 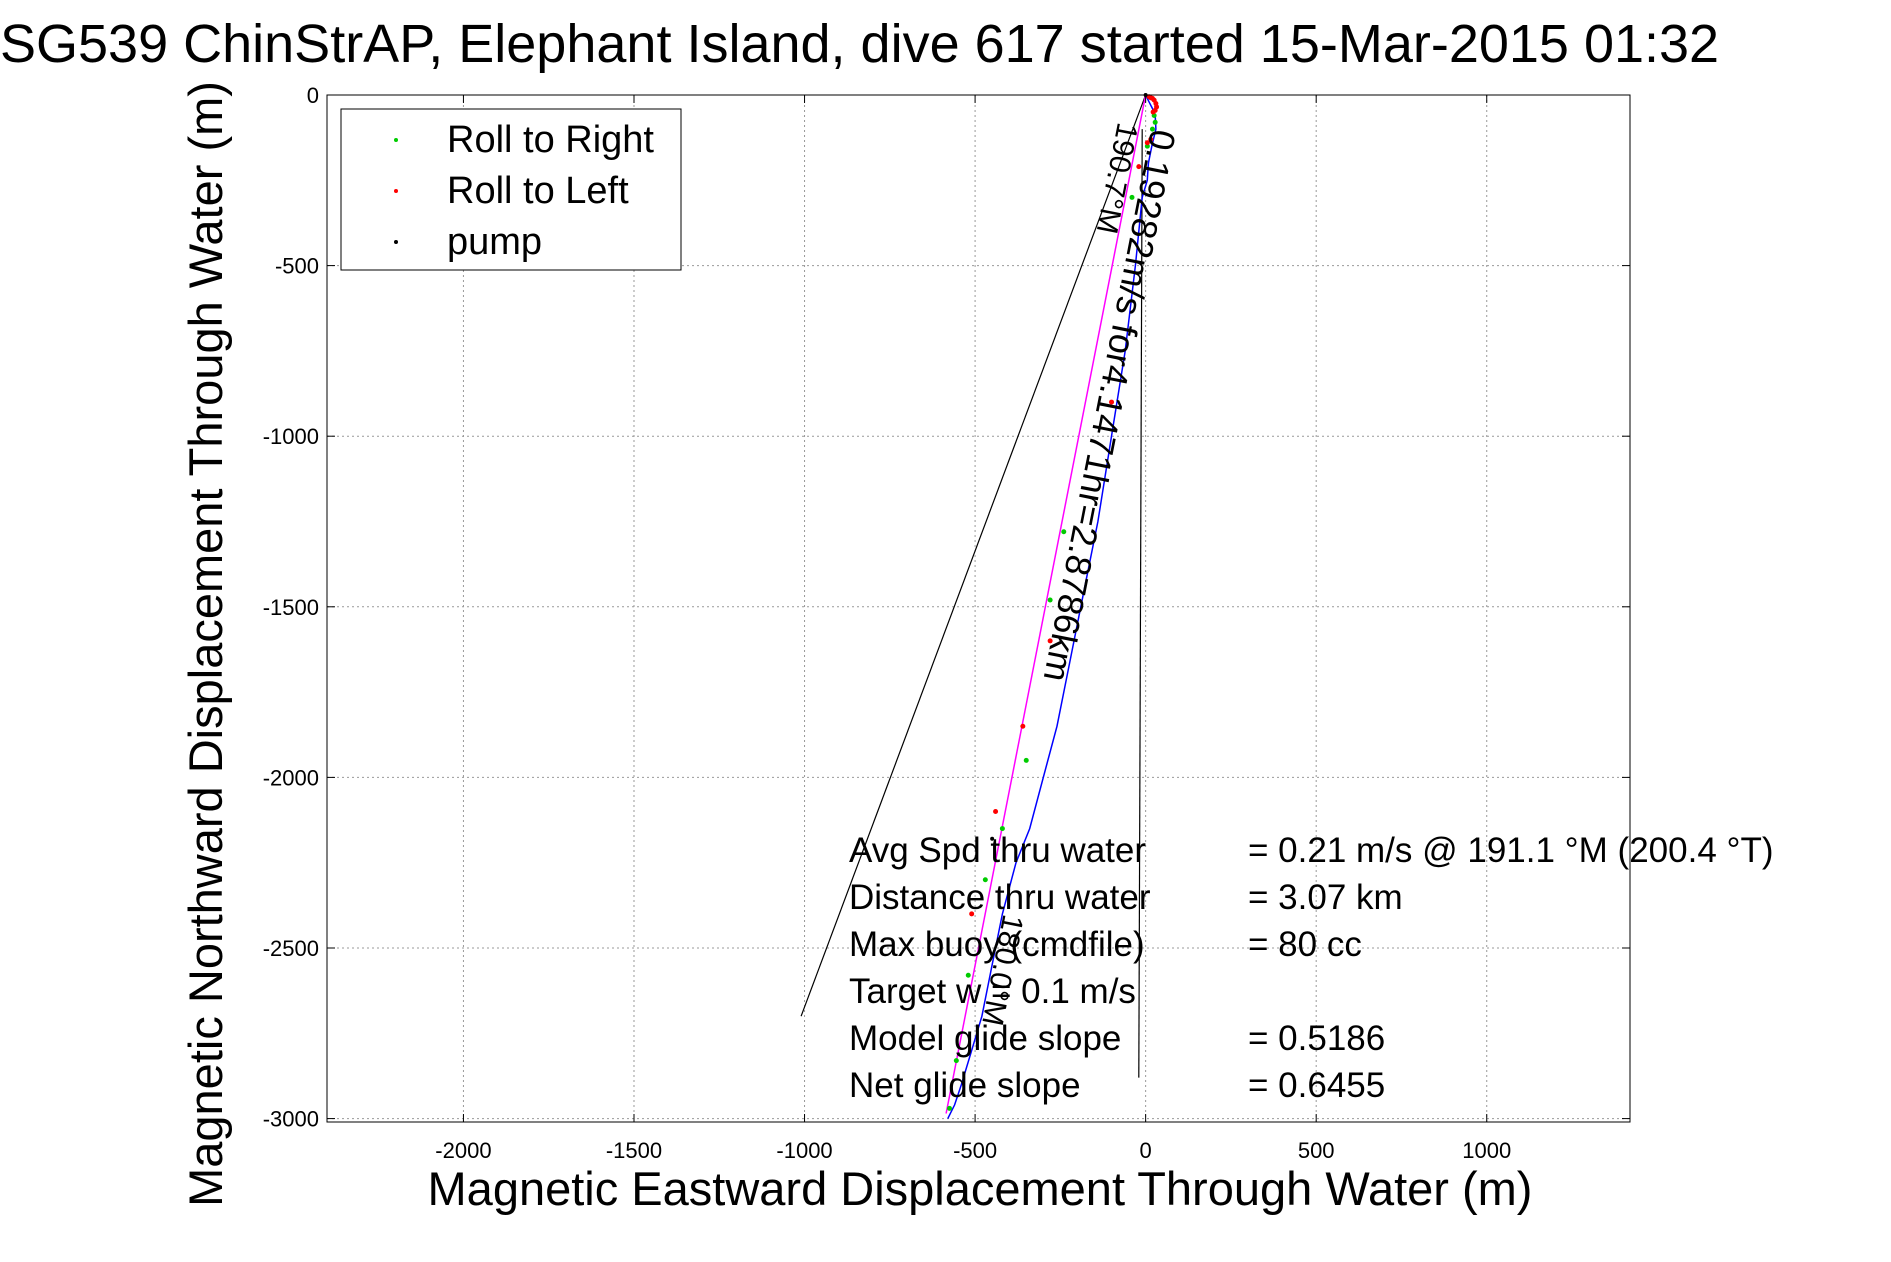 I want to click on fit-line, so click(x=1046, y=604).